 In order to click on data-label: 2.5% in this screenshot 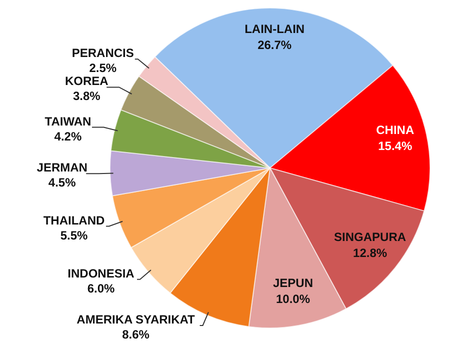, I will do `click(103, 68)`.